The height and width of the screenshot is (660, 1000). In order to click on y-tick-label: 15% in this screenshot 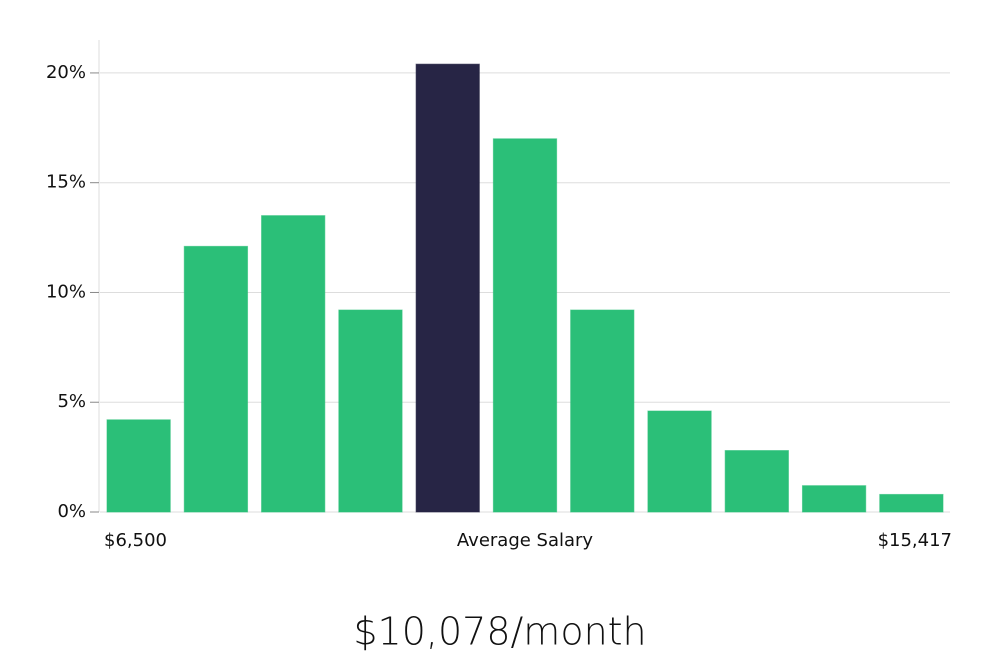, I will do `click(66, 182)`.